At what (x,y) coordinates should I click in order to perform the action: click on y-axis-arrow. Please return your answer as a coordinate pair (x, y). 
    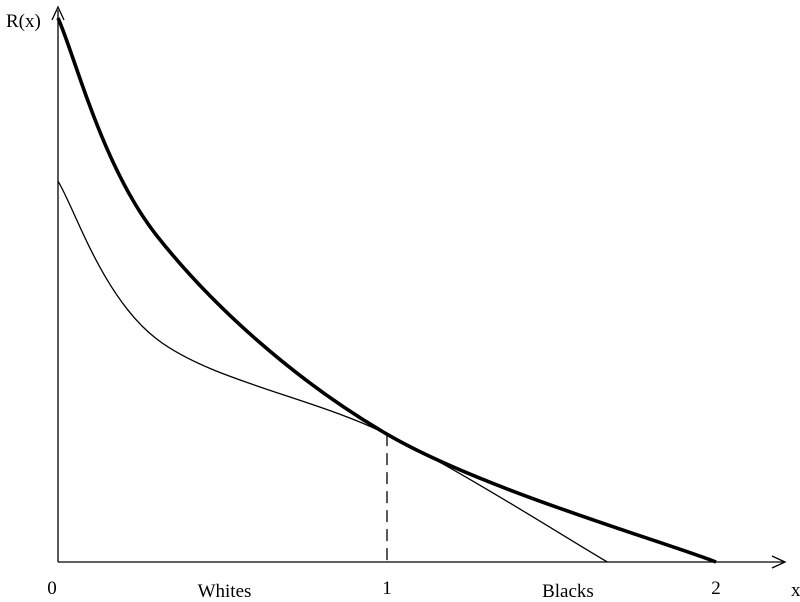
    Looking at the image, I should click on (58, 13).